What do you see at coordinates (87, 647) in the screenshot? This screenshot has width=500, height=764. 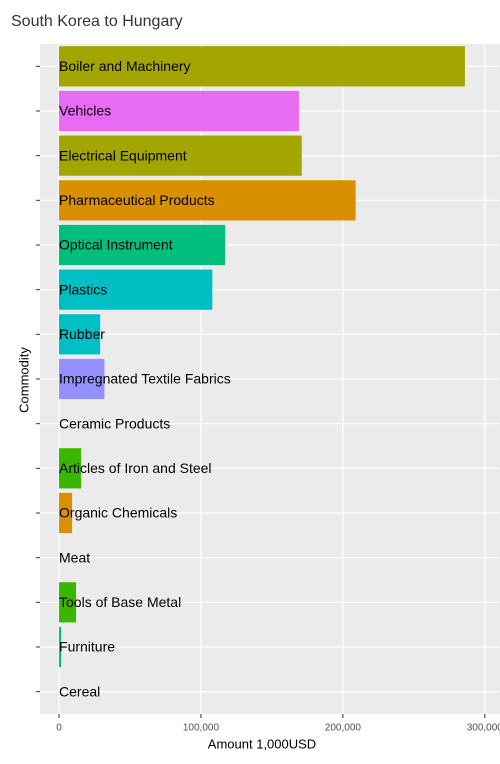 I see `bar-label: Furniture` at bounding box center [87, 647].